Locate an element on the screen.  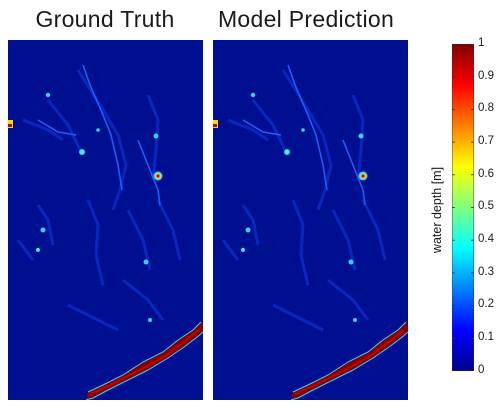
colorbar-tick-1: 1 is located at coordinates (481, 43).